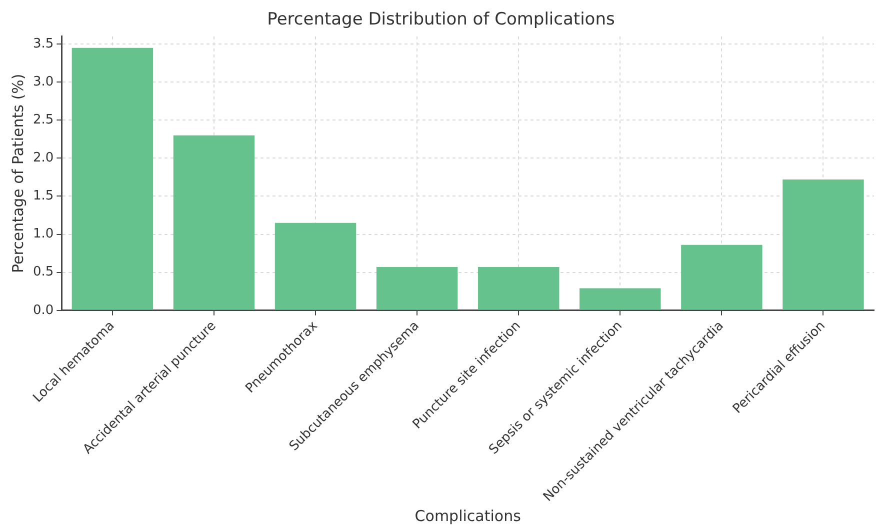 The width and height of the screenshot is (880, 530). I want to click on y-tick-label: 3.5, so click(43, 44).